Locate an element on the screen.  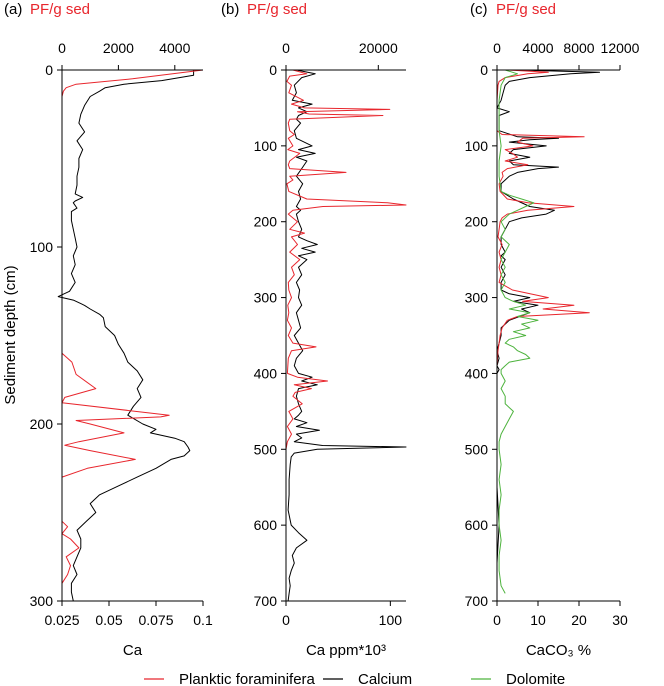
legend-label: Planktic foraminifera is located at coordinates (247, 678).